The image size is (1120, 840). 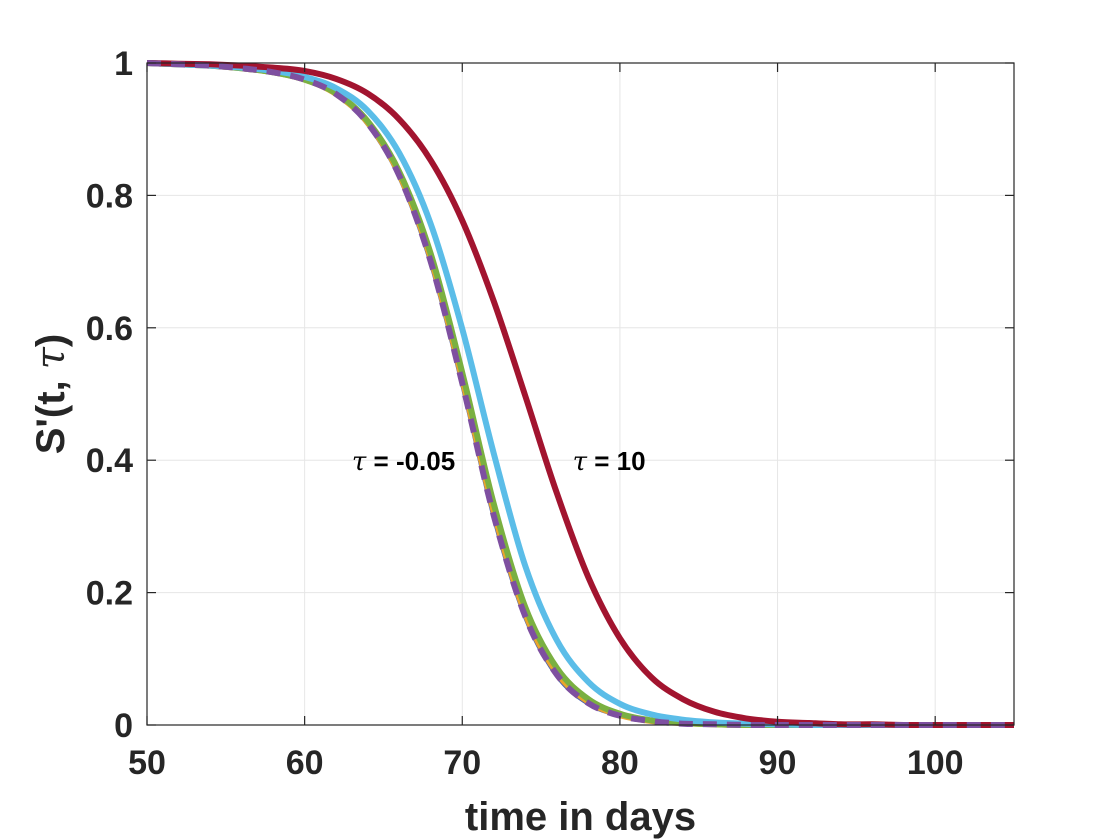 What do you see at coordinates (410, 461) in the screenshot?
I see `annotation-tau-min-text: = -0.05` at bounding box center [410, 461].